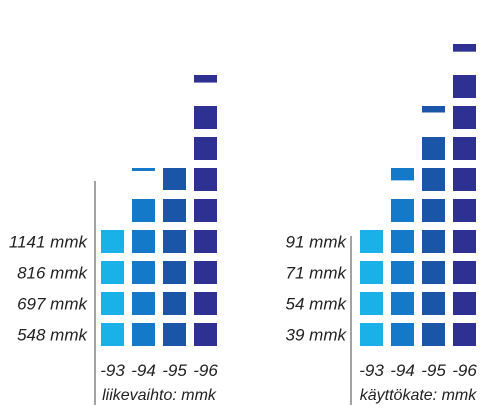  I want to click on value-label: 548 mmk, so click(52, 335).